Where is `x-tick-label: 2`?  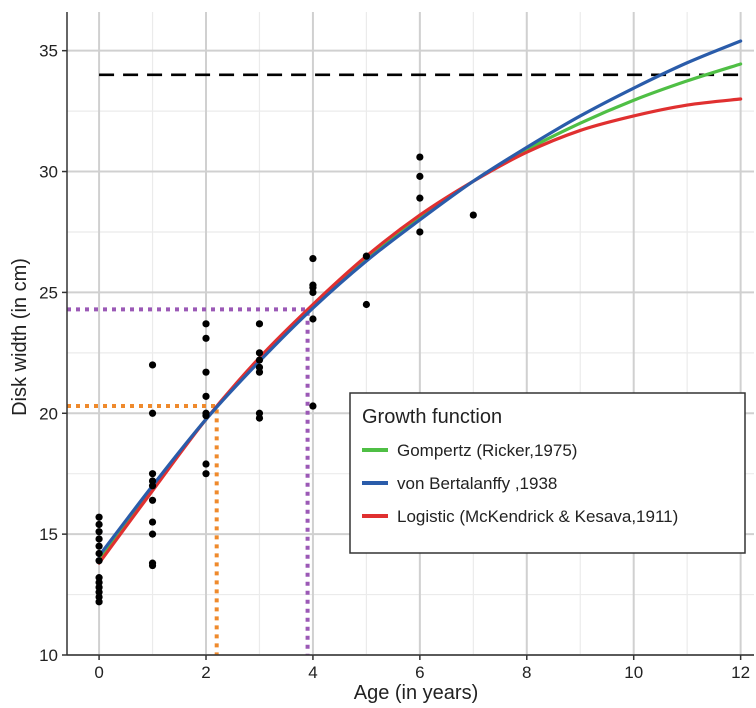
x-tick-label: 2 is located at coordinates (205, 672).